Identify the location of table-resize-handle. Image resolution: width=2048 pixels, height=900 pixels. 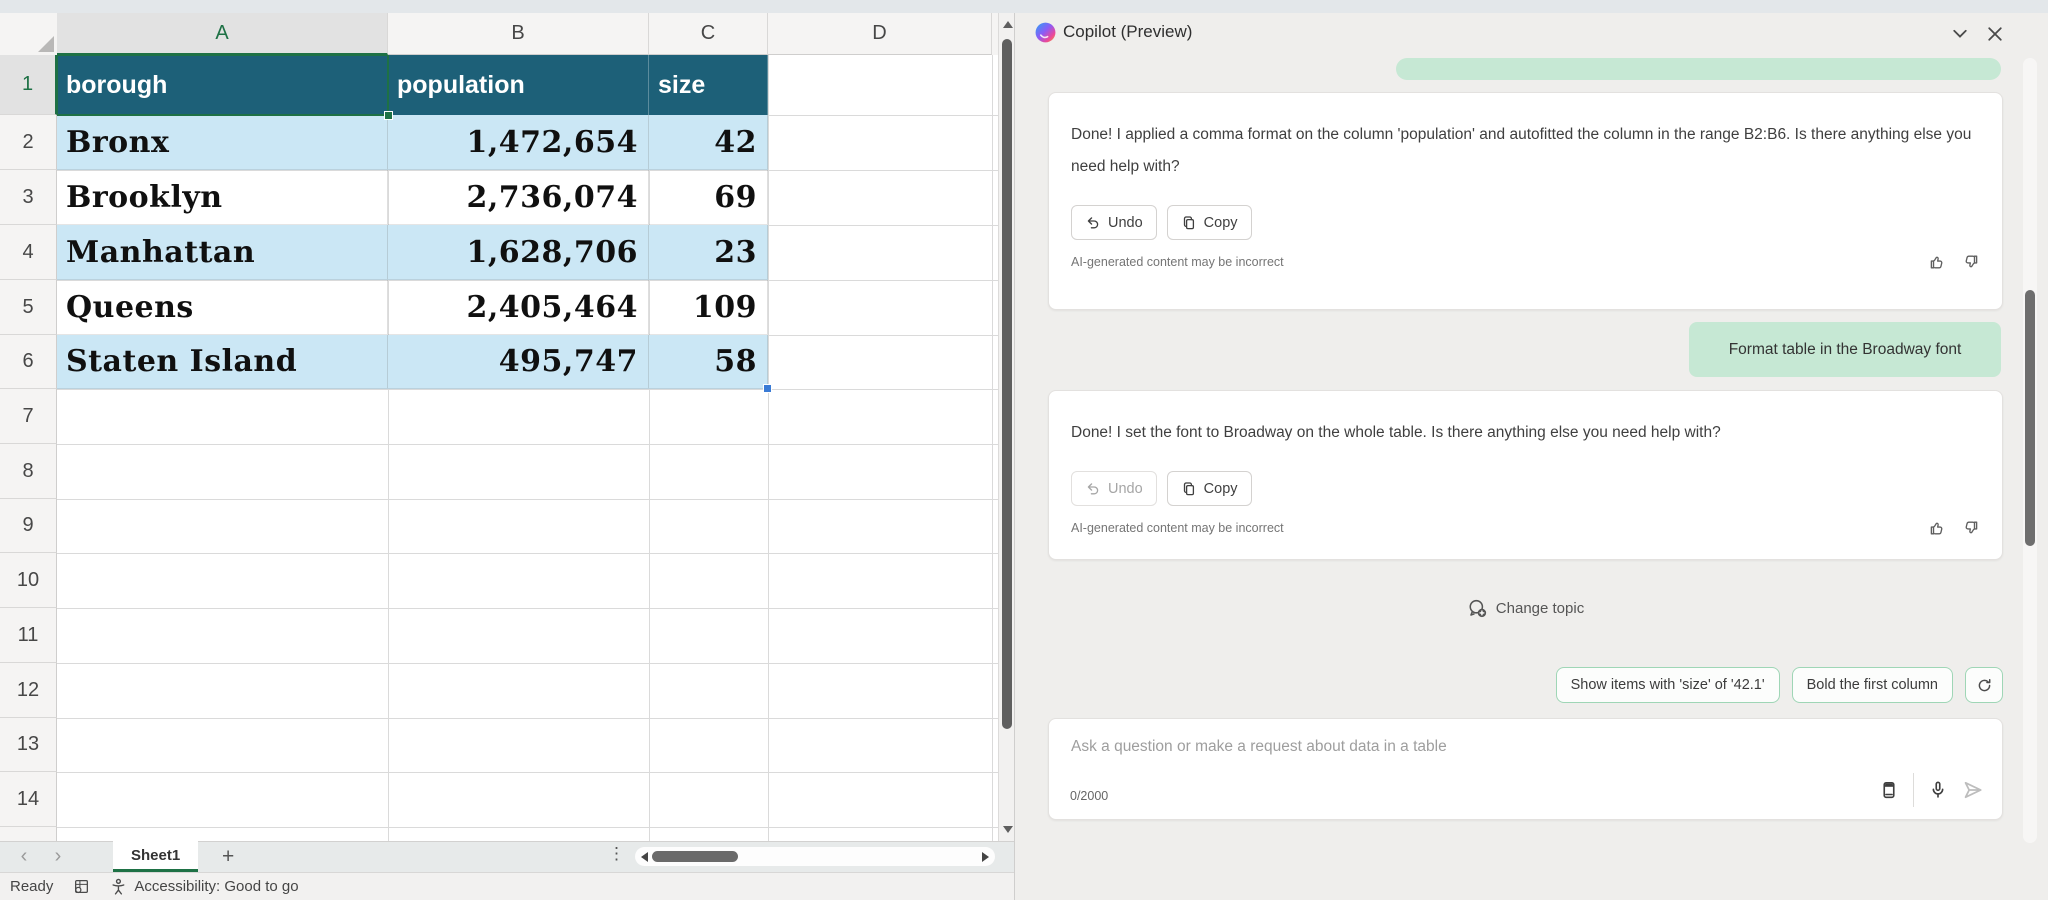
(767, 388).